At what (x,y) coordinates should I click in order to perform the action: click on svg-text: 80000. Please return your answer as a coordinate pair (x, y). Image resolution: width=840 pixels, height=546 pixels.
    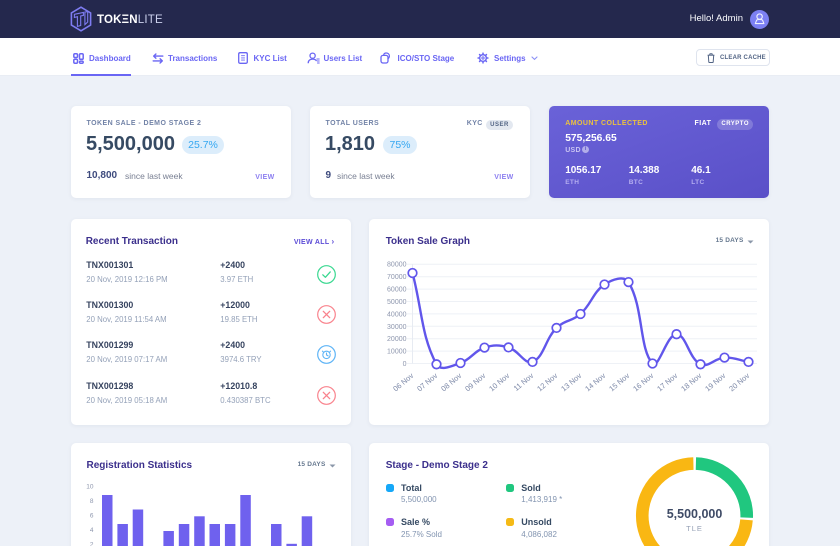
    Looking at the image, I should click on (397, 265).